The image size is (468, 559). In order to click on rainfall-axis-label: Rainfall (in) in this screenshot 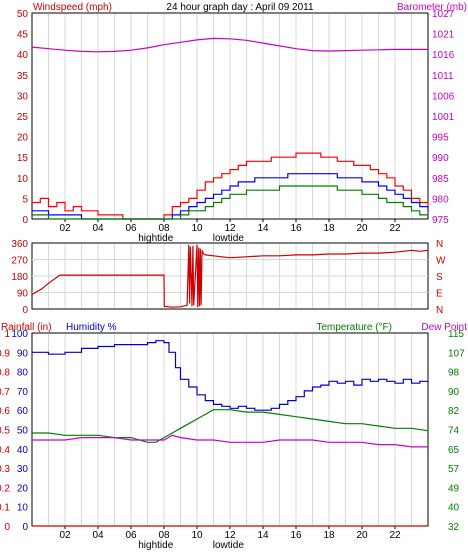, I will do `click(26, 327)`.